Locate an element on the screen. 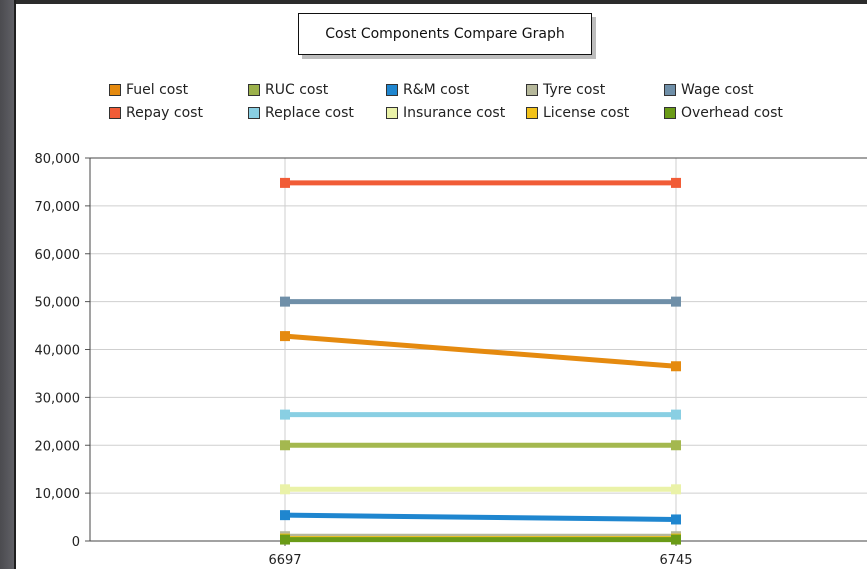 The height and width of the screenshot is (569, 867). legend-label: Fuel cost is located at coordinates (157, 90).